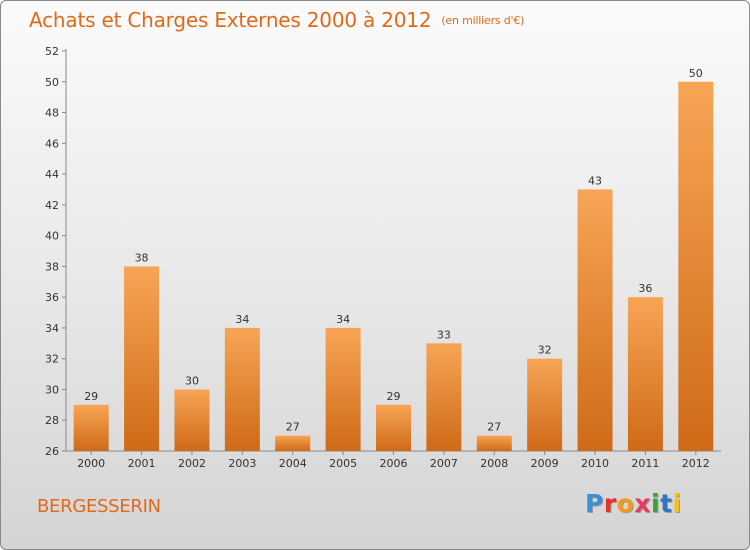 This screenshot has height=550, width=750. Describe the element at coordinates (52, 236) in the screenshot. I see `y-tick-label: 40` at that location.